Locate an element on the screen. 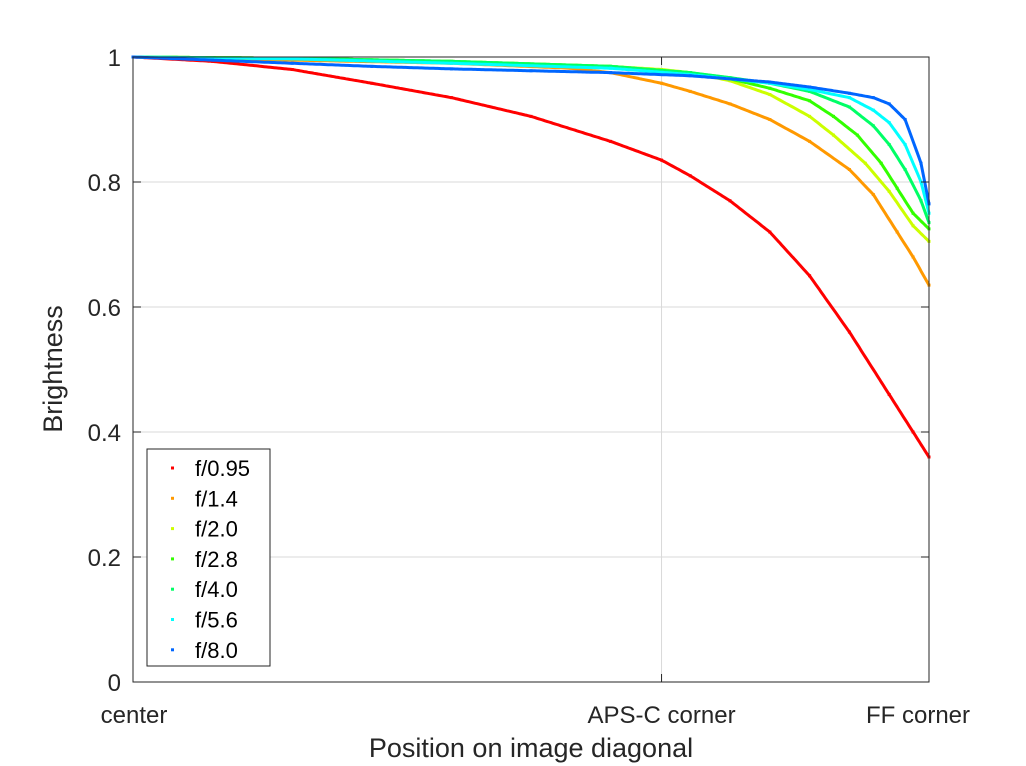 The image size is (1026, 766). legend-label: f/2.0 is located at coordinates (216, 529).